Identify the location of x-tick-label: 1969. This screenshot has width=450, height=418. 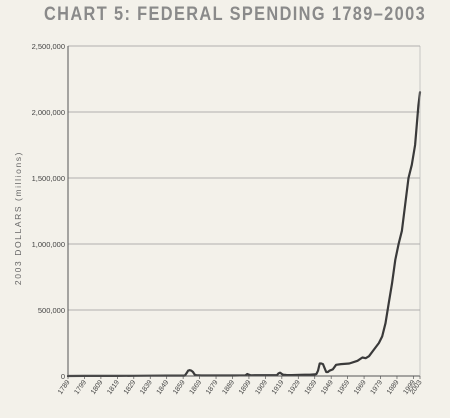
(360, 387).